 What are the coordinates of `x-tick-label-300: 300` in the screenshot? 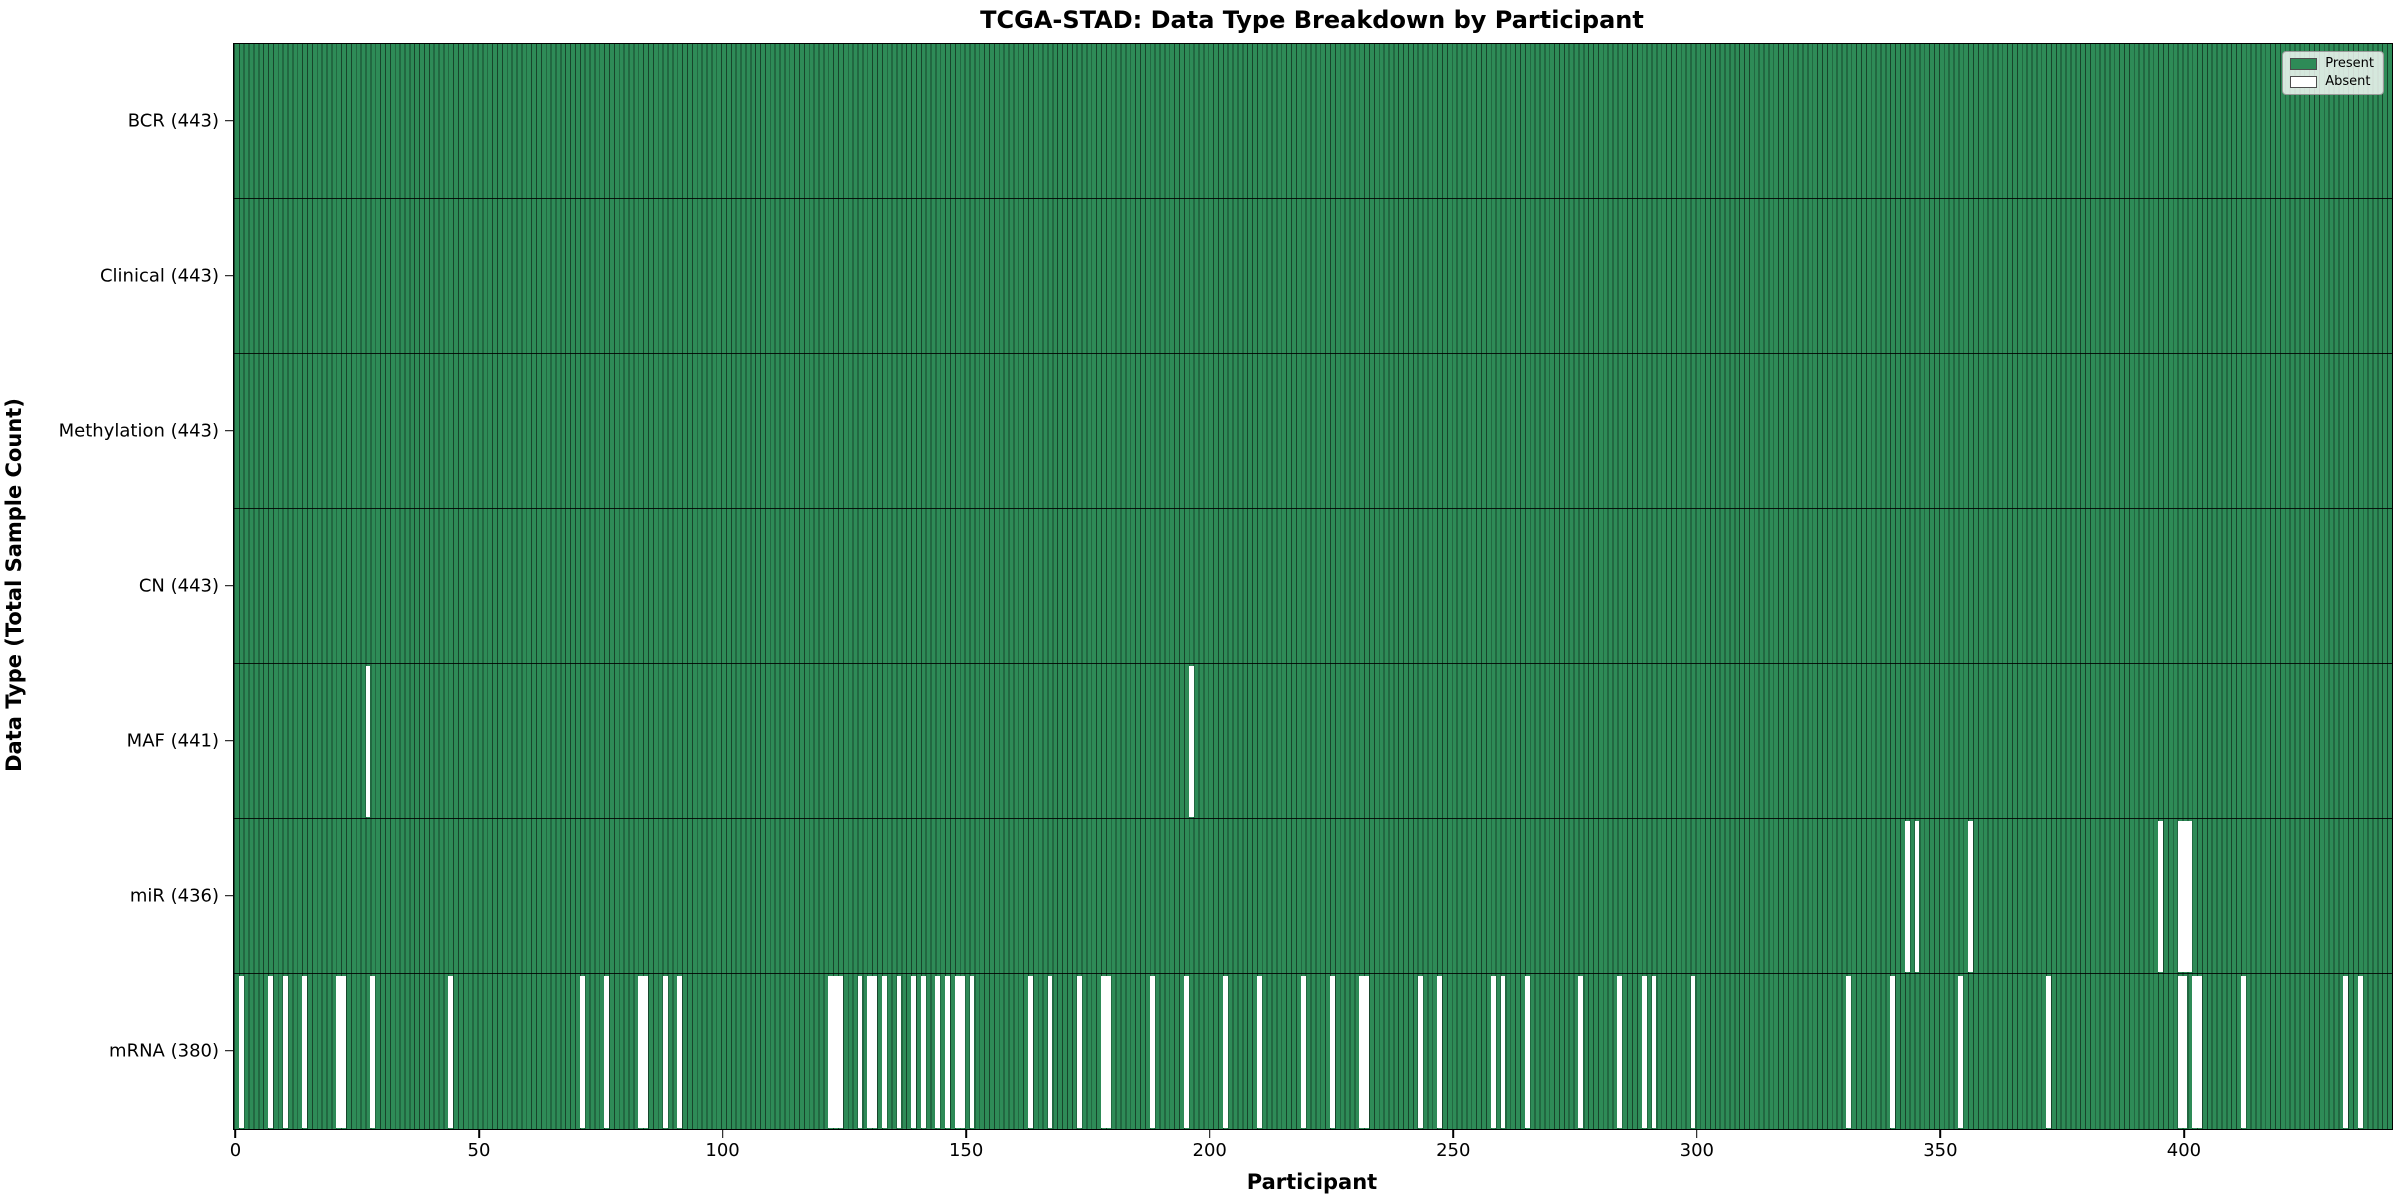 It's located at (1697, 1150).